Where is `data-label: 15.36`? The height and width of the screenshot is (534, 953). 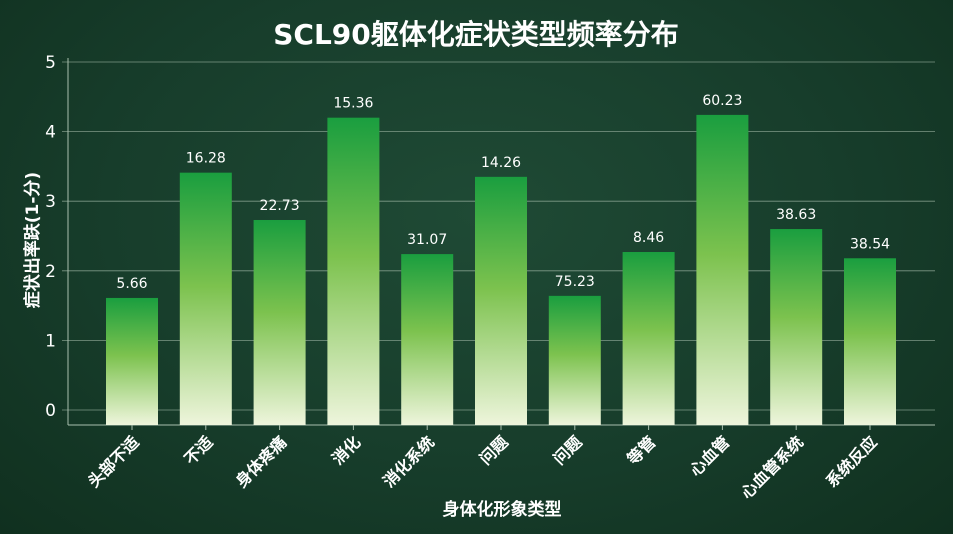 data-label: 15.36 is located at coordinates (353, 104).